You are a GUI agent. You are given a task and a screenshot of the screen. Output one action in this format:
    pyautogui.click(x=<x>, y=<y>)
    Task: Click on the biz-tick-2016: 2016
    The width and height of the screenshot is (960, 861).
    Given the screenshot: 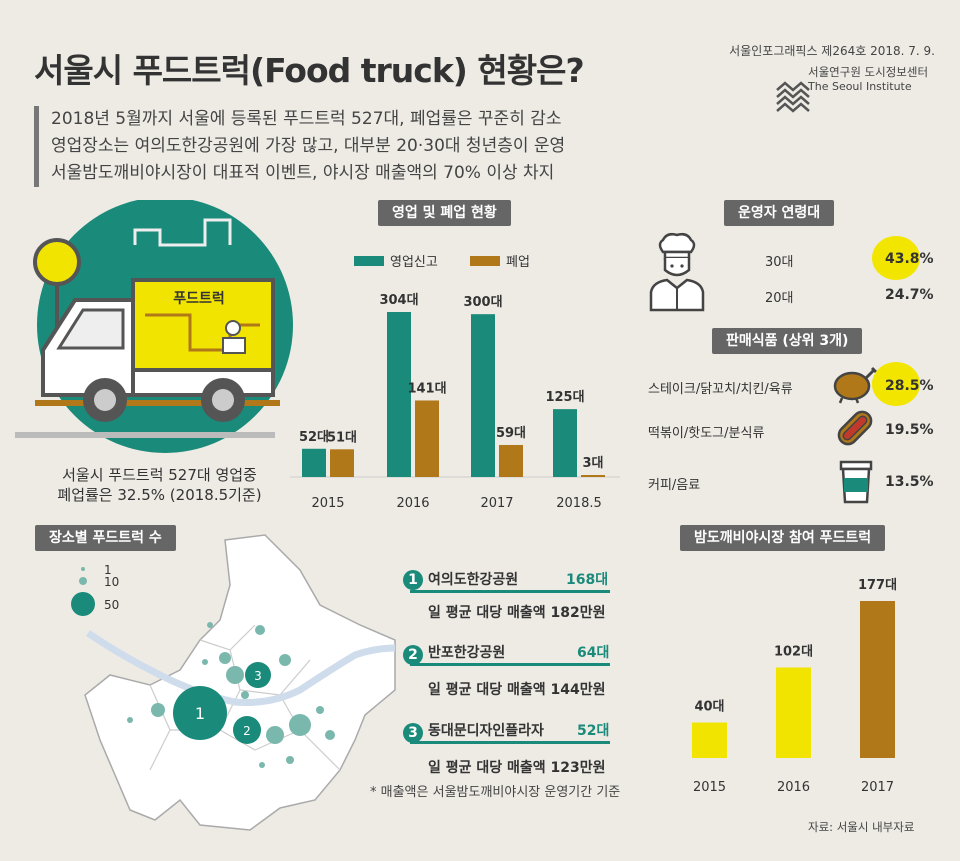 What is the action you would take?
    pyautogui.click(x=412, y=503)
    